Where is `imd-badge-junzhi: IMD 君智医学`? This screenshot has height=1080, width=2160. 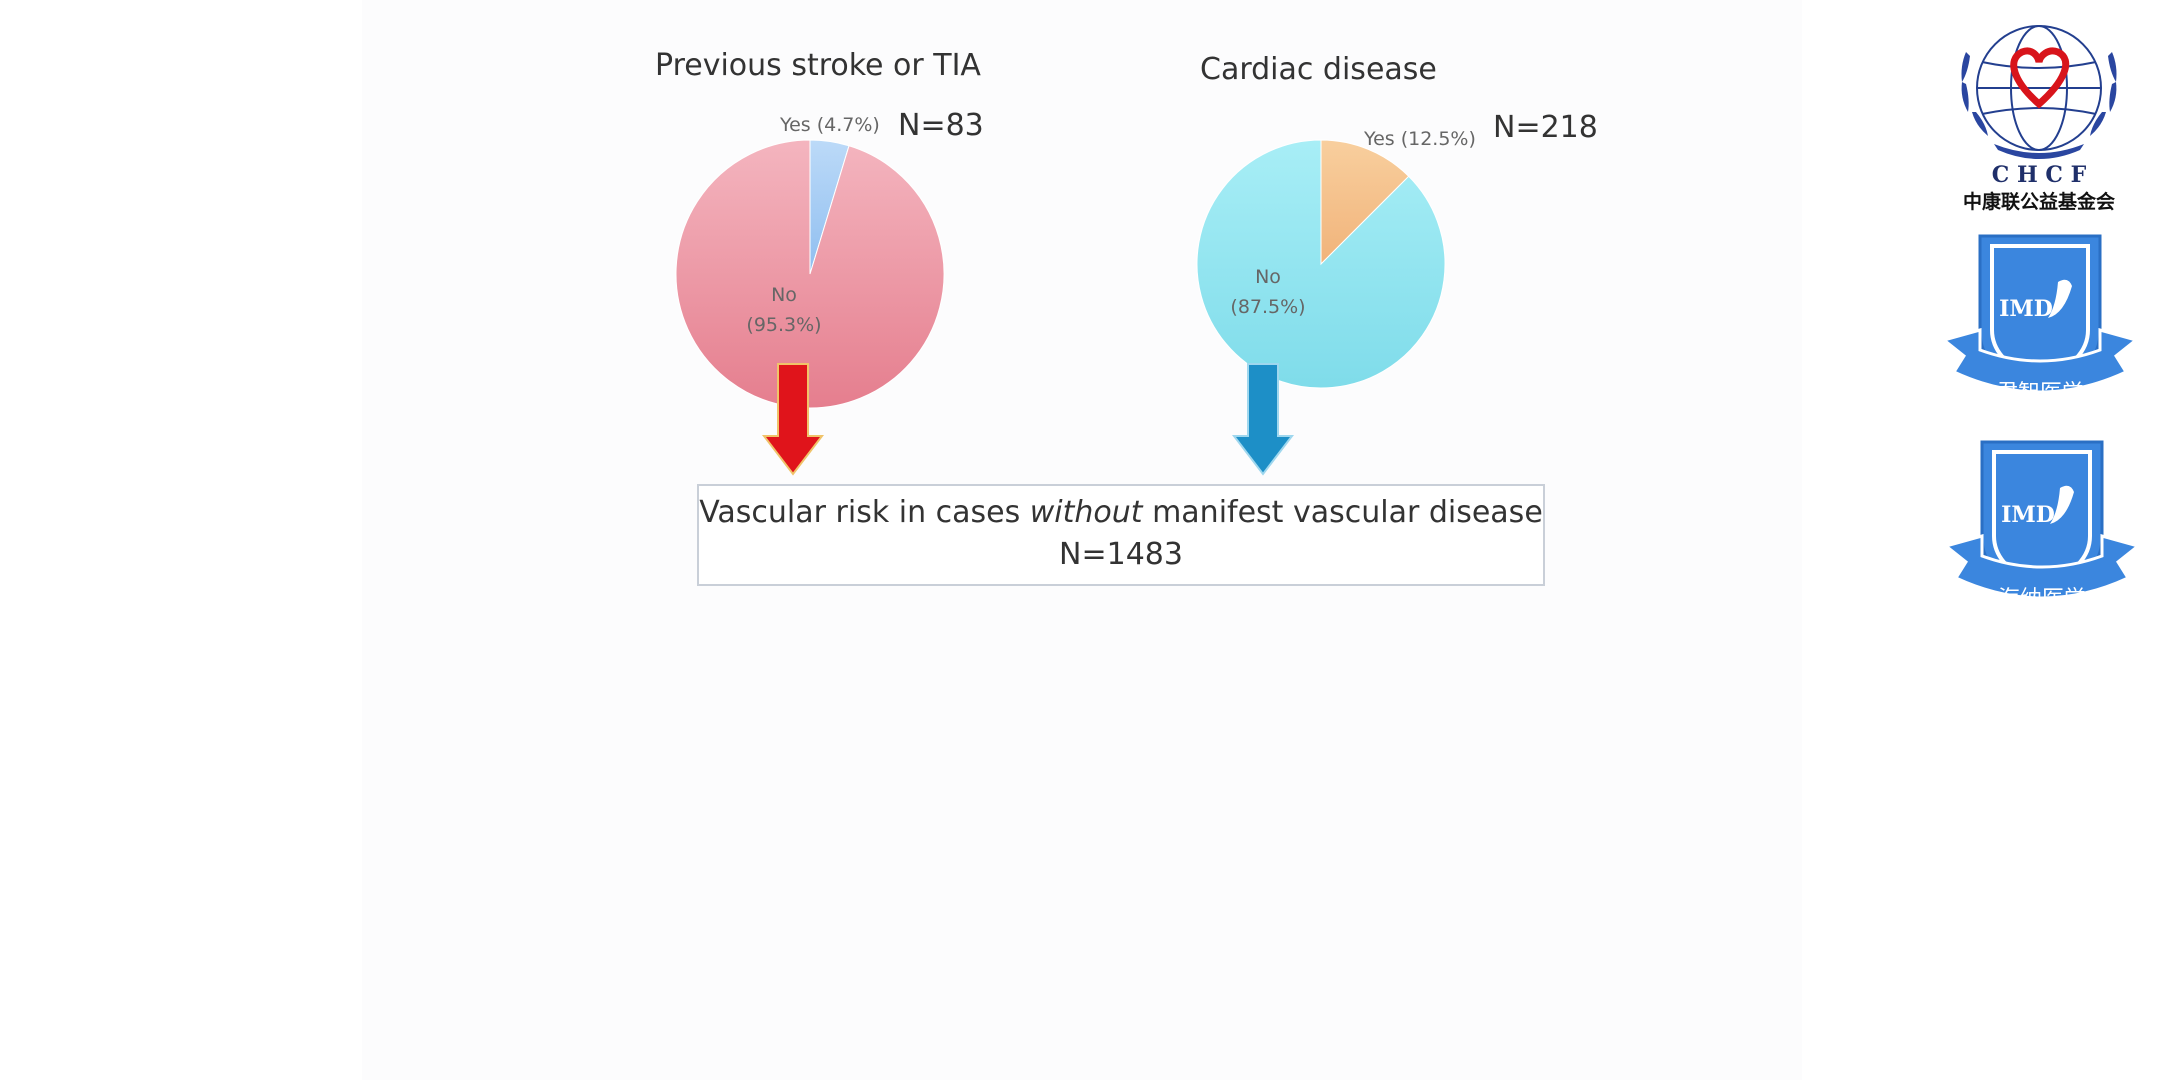
imd-badge-junzhi: IMD 君智医学 is located at coordinates (2040, 320).